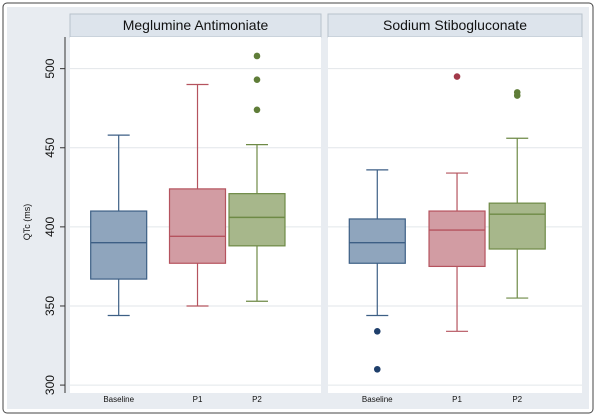  What do you see at coordinates (50, 306) in the screenshot?
I see `y-tick-label: 350` at bounding box center [50, 306].